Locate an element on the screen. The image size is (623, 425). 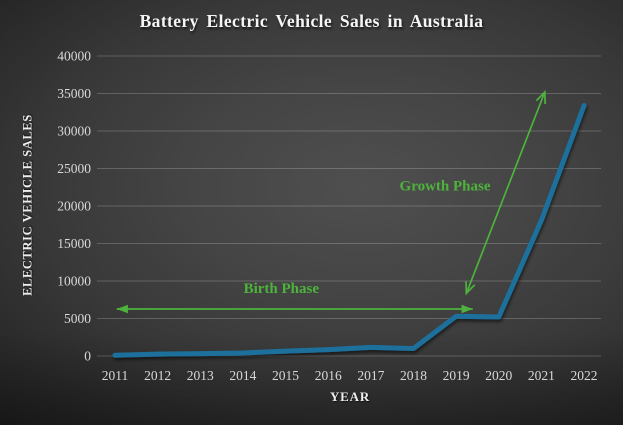
x-tick-label: 2016 is located at coordinates (328, 375).